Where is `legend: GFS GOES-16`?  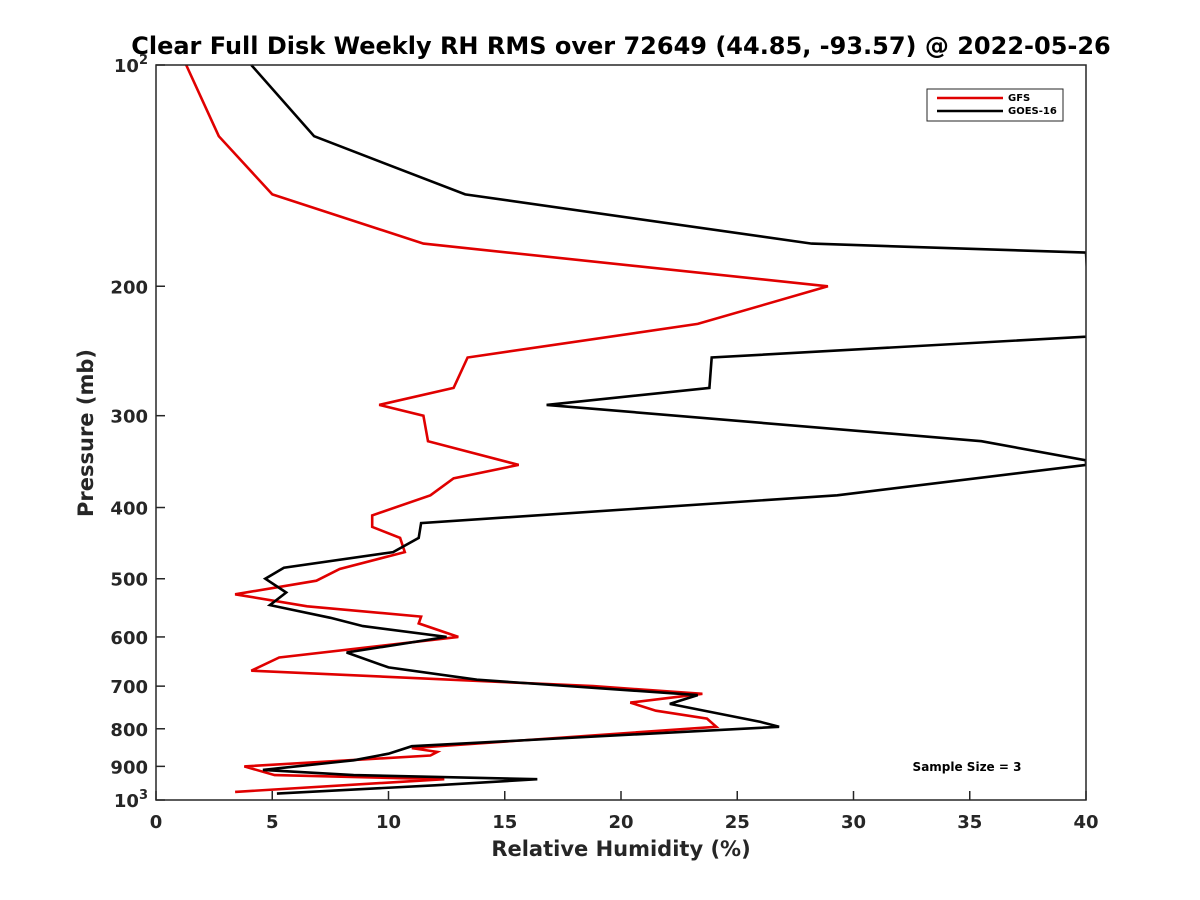
legend: GFS GOES-16 is located at coordinates (995, 105).